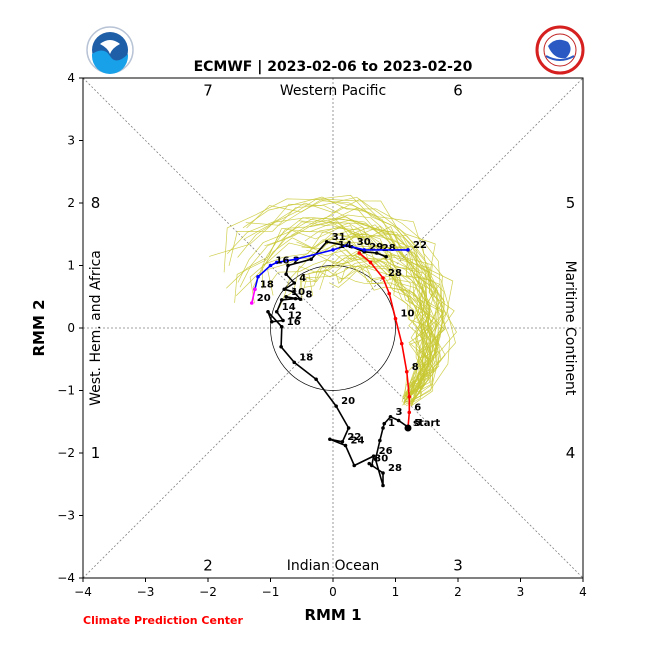 This screenshot has height=650, width=650. Describe the element at coordinates (71, 328) in the screenshot. I see `y-tick-label: 0` at that location.